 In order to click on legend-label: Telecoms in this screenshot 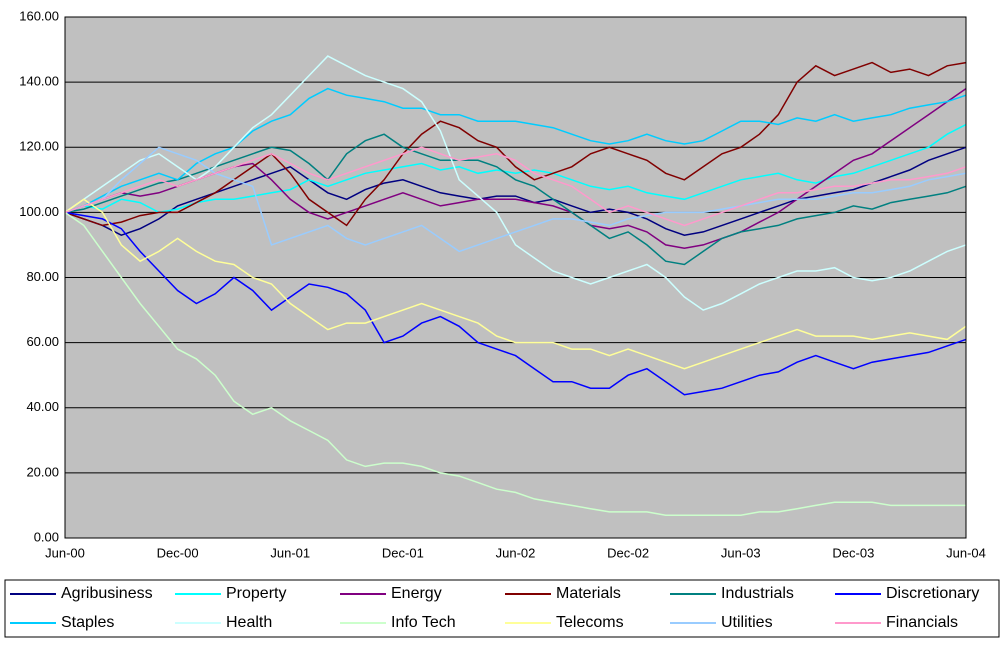, I will do `click(590, 622)`.